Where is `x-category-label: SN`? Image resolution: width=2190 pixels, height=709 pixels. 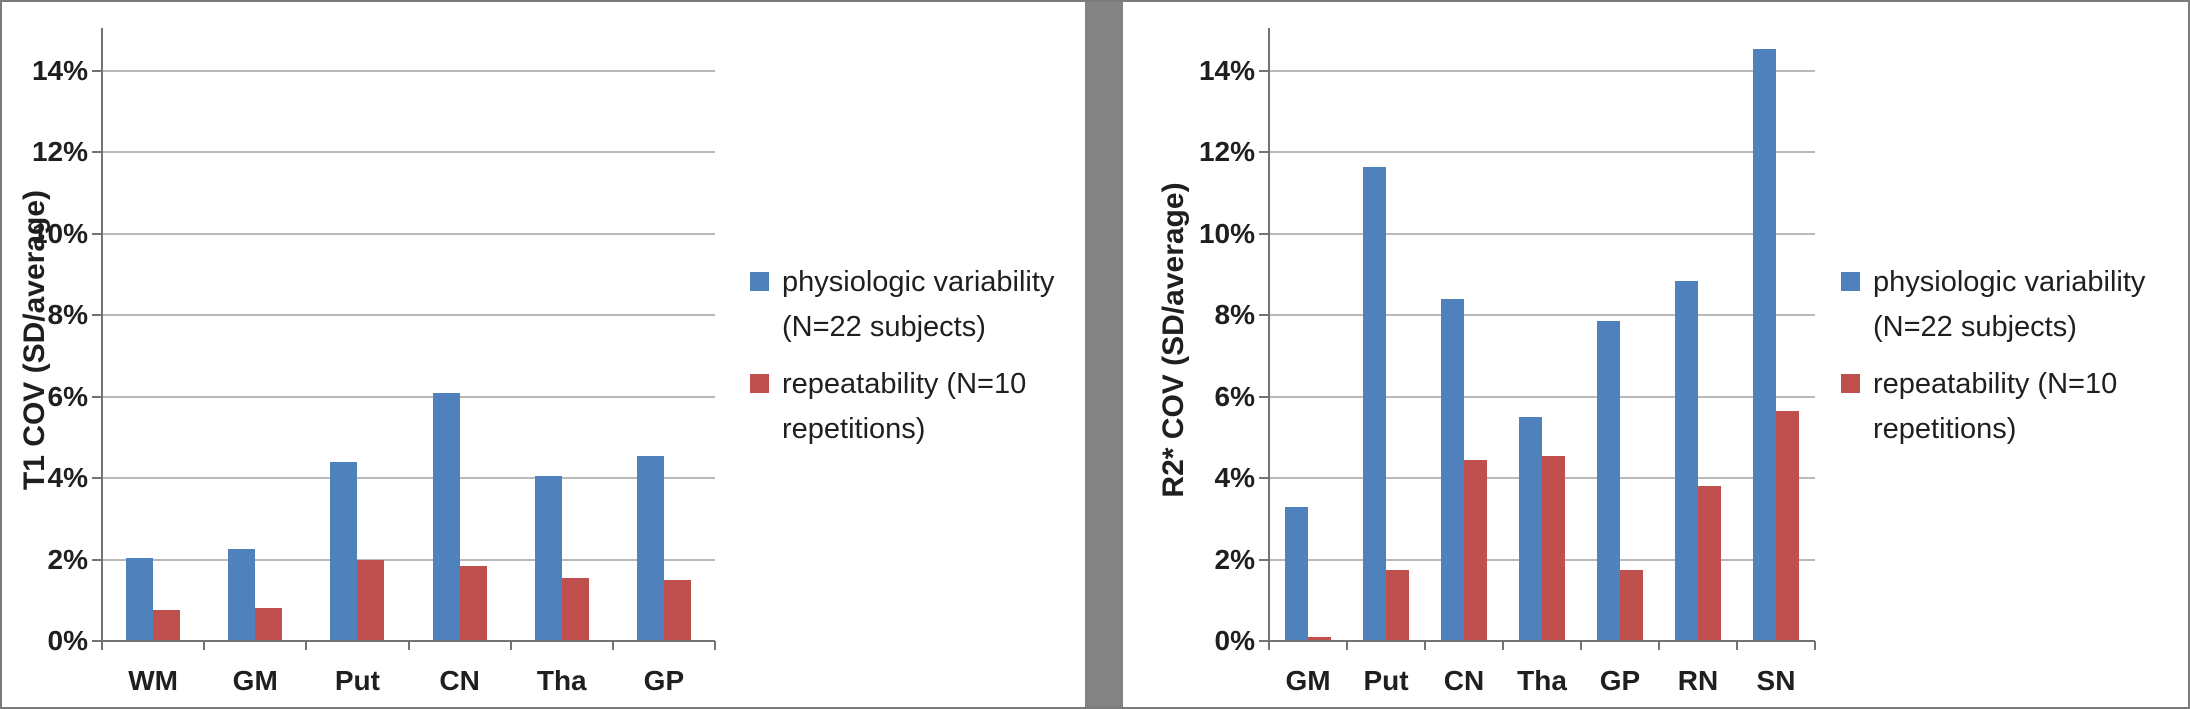 x-category-label: SN is located at coordinates (1776, 680).